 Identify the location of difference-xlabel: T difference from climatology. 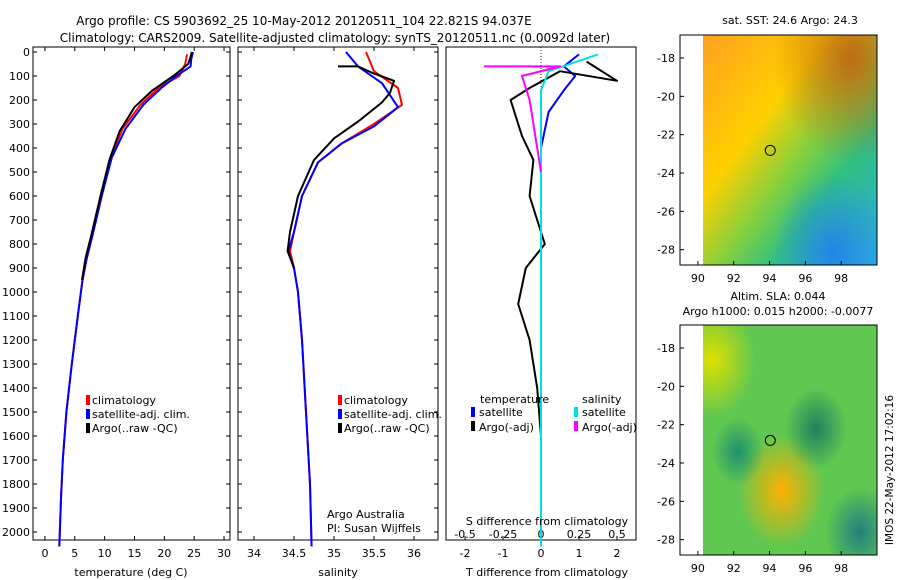
(546, 572).